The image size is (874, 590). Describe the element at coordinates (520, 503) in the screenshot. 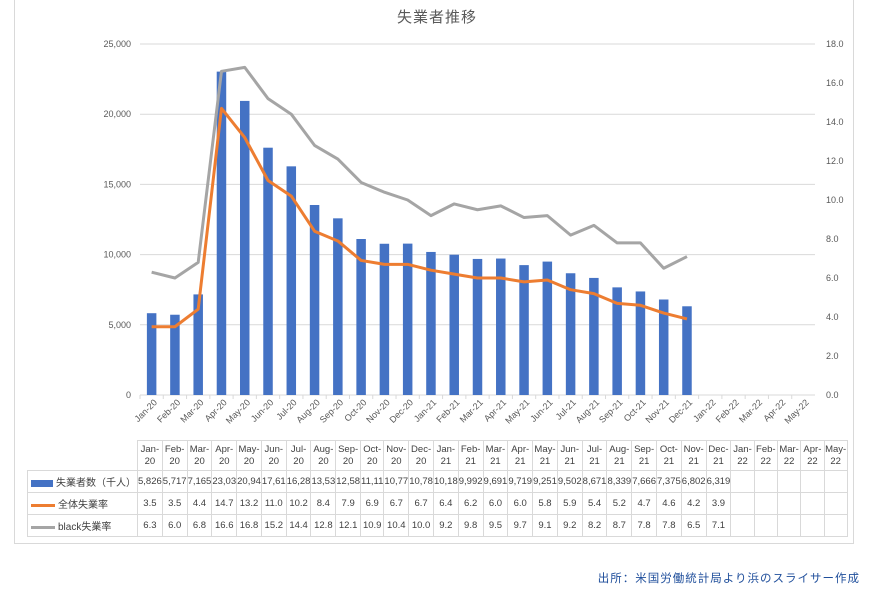

I see `table-cell: 6.0` at that location.